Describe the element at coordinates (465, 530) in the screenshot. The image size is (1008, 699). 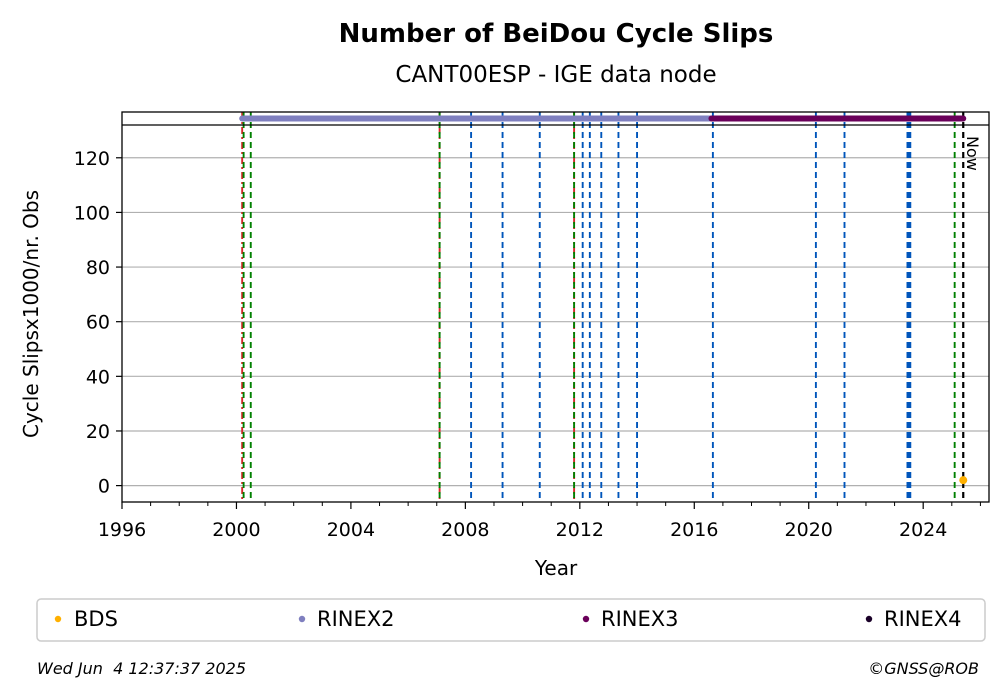
I see `x-tick-label: 2008` at that location.